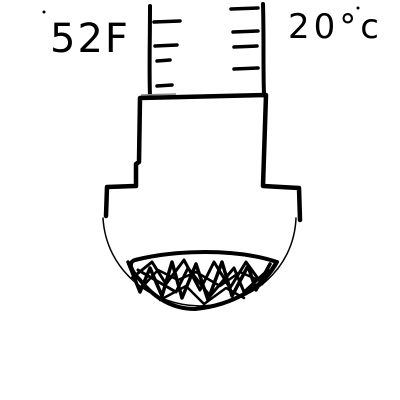  What do you see at coordinates (244, 38) in the screenshot?
I see `right-scale-ticks` at bounding box center [244, 38].